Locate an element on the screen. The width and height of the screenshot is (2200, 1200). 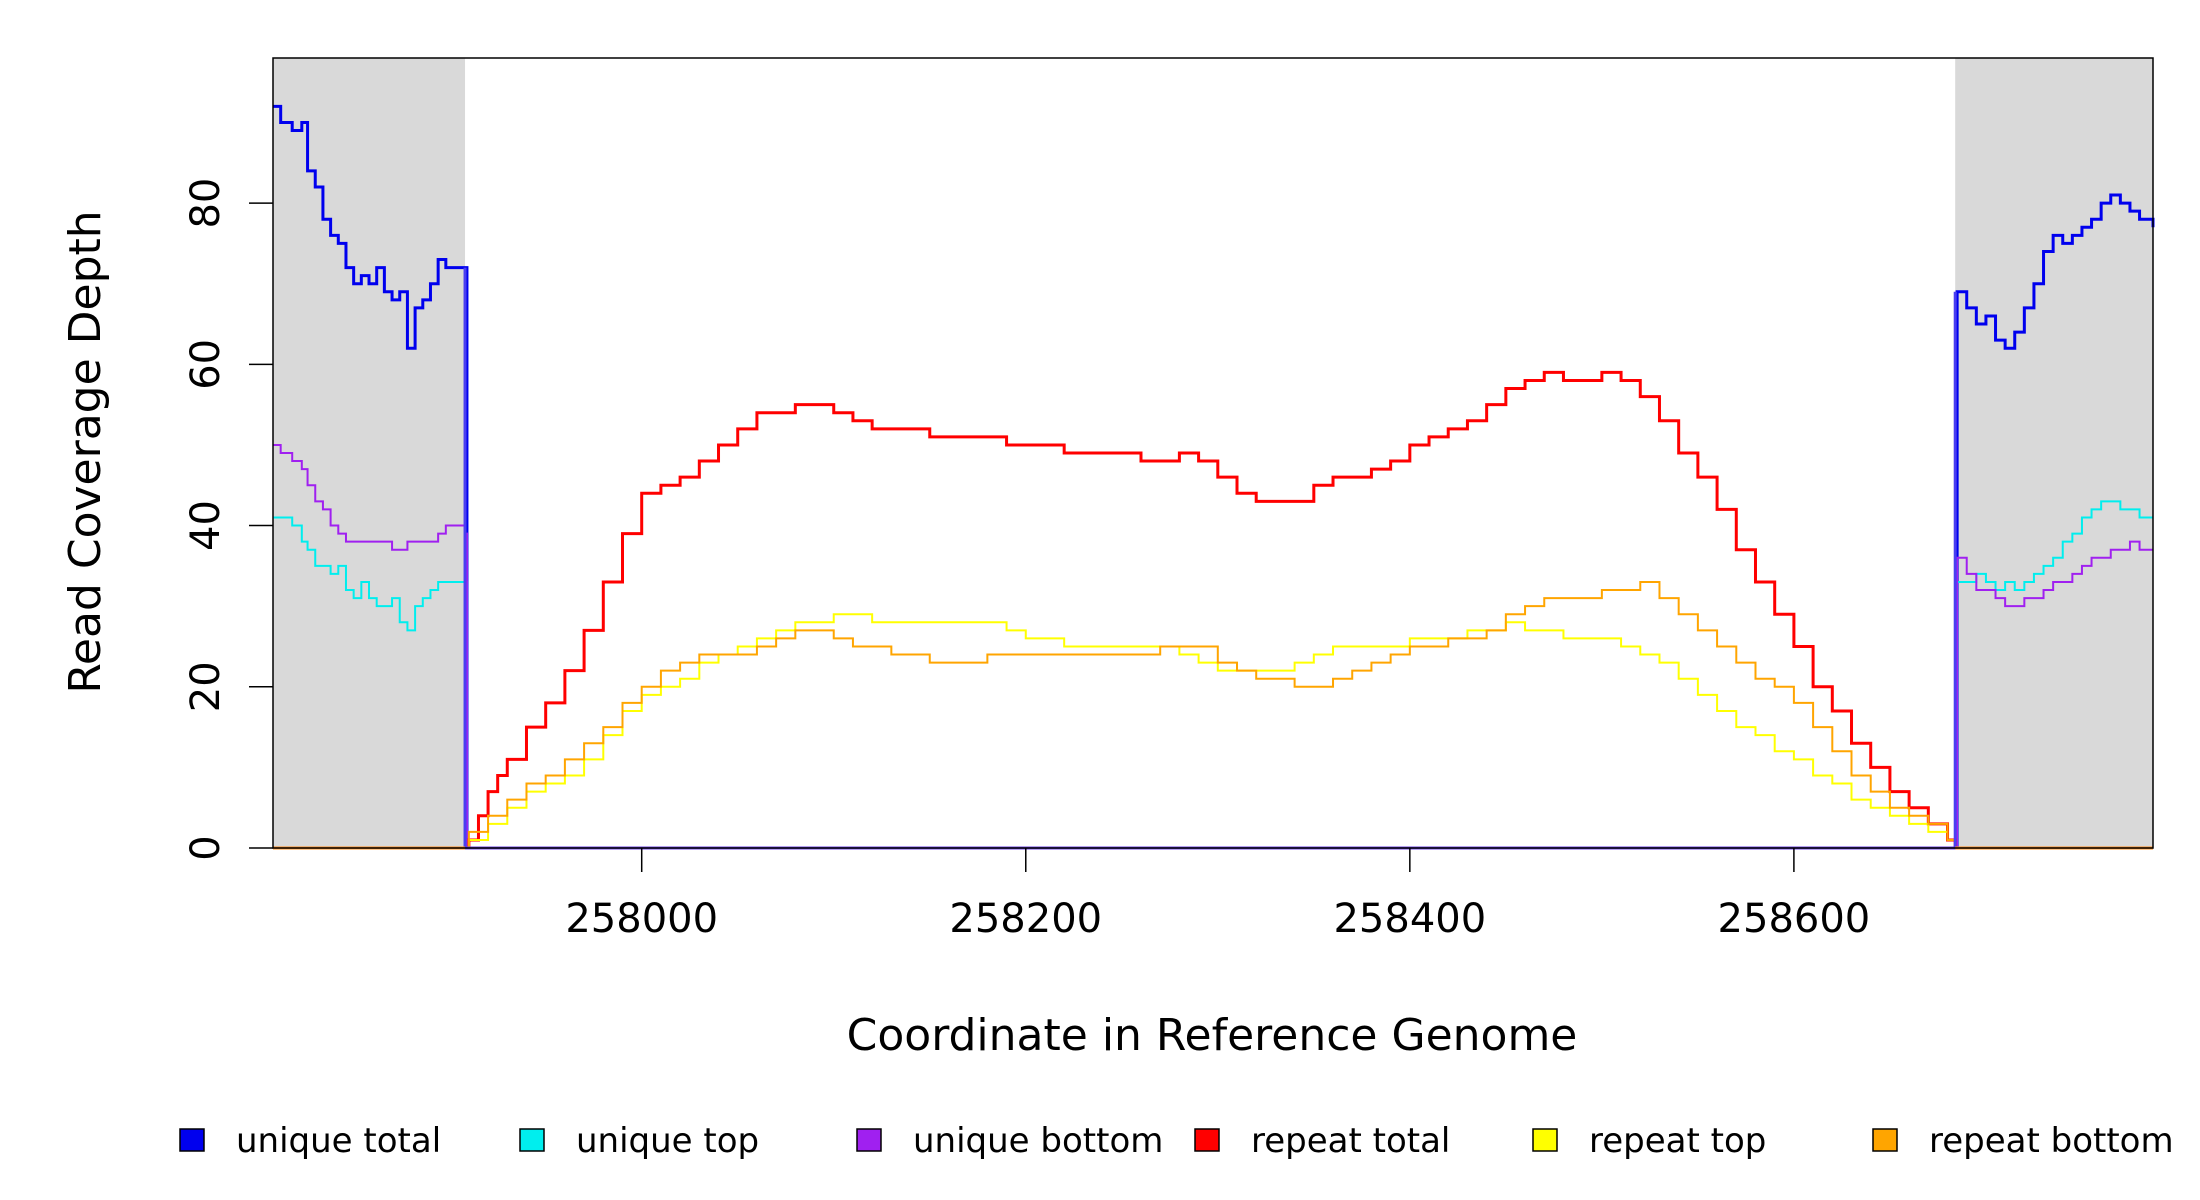
legend-item-unique-bottom: unique bottom is located at coordinates (1009, 1141).